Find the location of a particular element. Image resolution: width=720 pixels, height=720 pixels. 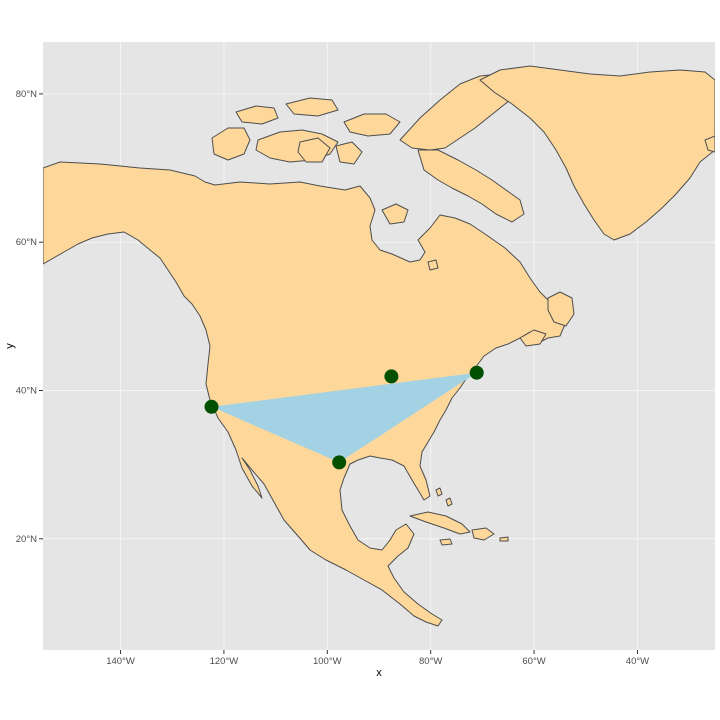

x-tick-label: 60°W is located at coordinates (533, 661).